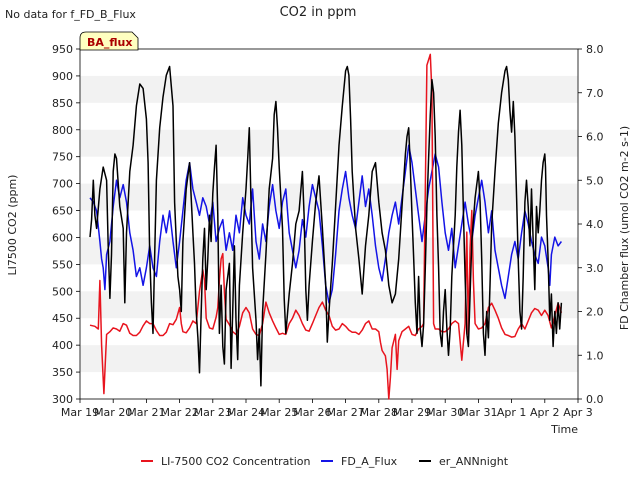 The image size is (640, 480). I want to click on x-tick-label: Mar 20, so click(113, 412).